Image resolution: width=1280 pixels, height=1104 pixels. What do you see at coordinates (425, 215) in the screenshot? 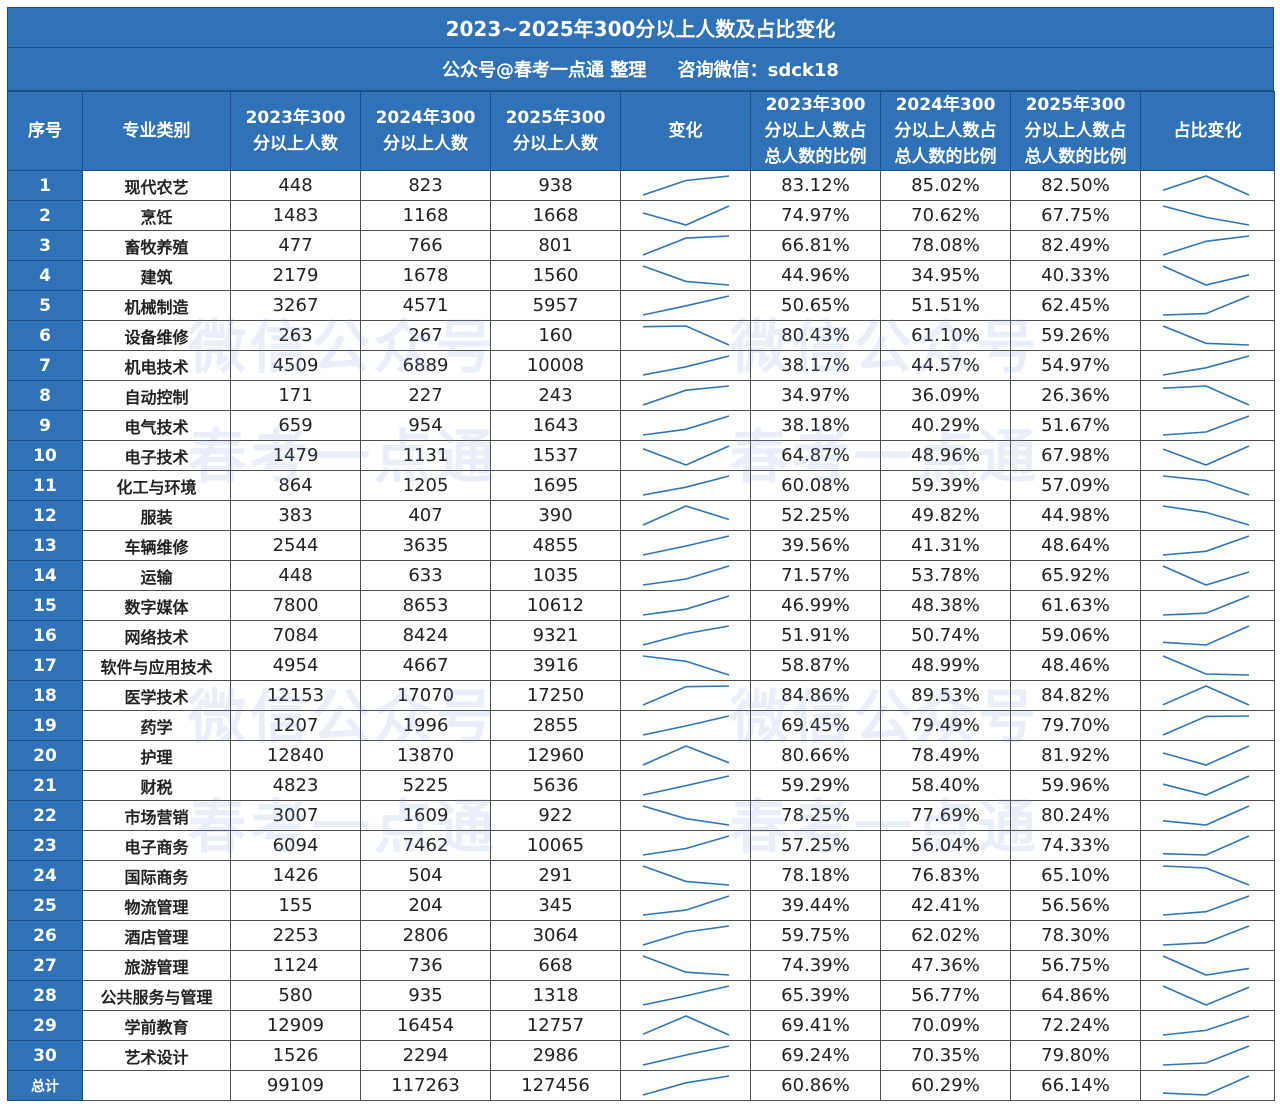
I see `count-2024: 1168` at bounding box center [425, 215].